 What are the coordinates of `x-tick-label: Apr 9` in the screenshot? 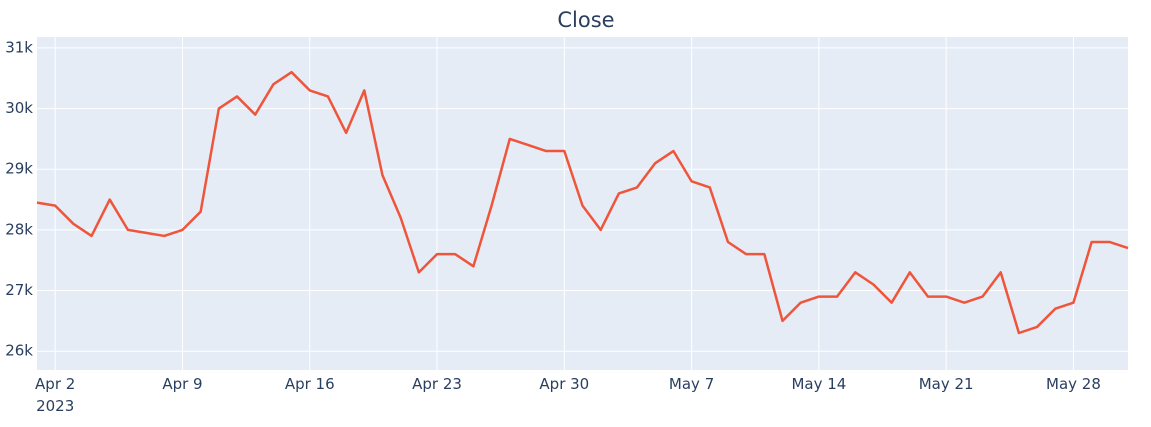 It's located at (182, 384).